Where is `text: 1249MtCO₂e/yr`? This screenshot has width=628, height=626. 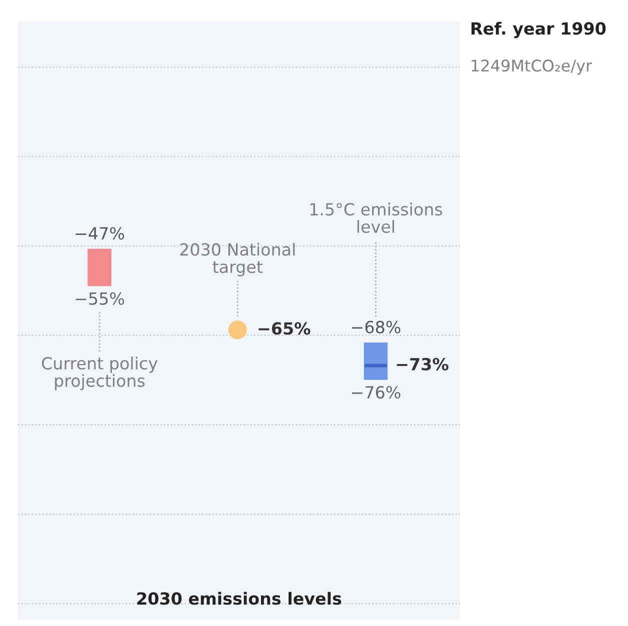 text: 1249MtCO₂e/yr is located at coordinates (532, 67).